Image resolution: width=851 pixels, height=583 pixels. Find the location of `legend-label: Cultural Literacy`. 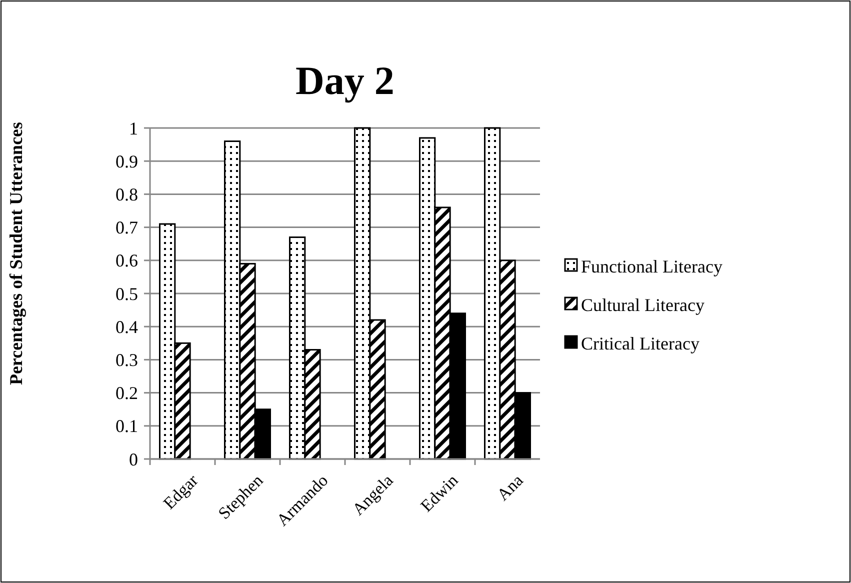

legend-label: Cultural Literacy is located at coordinates (642, 304).